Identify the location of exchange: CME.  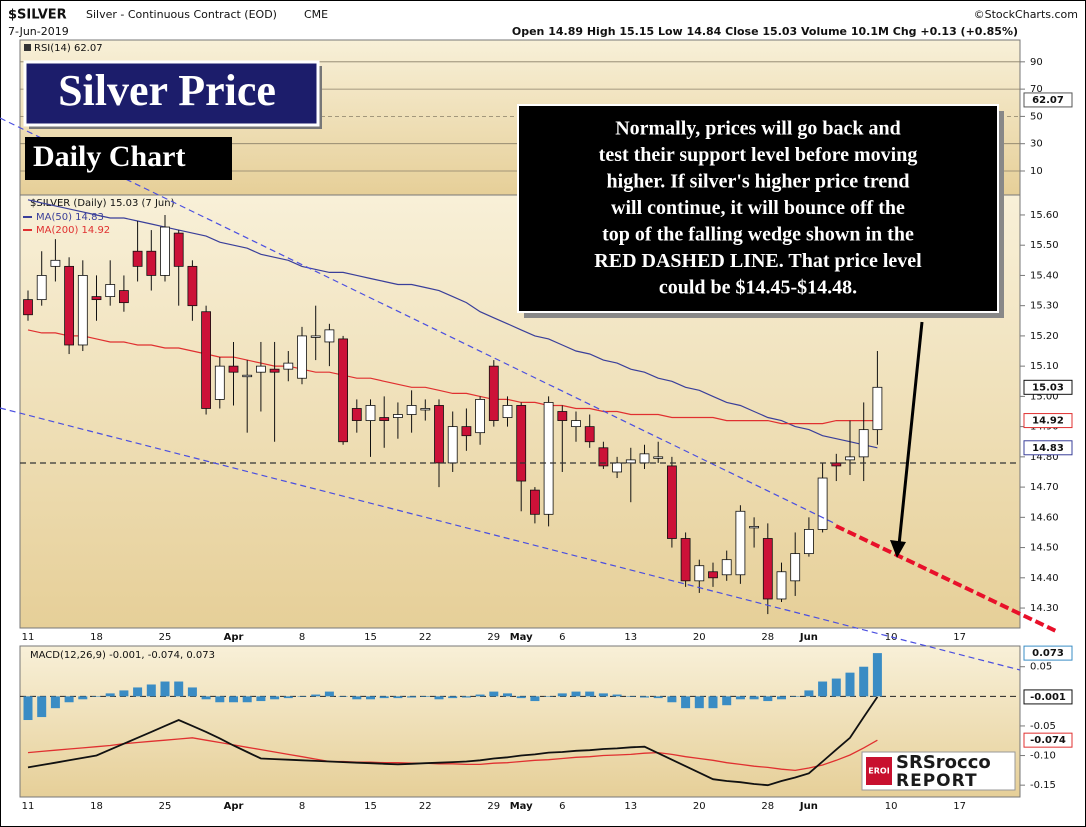
(316, 14).